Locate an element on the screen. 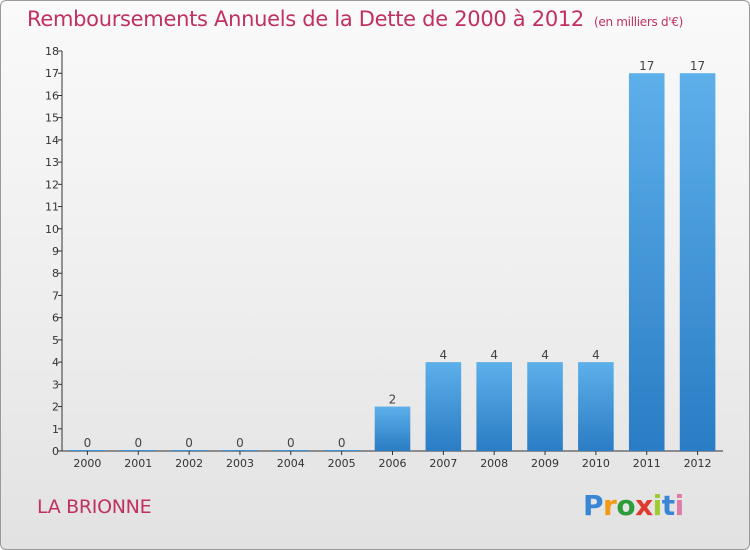 This screenshot has height=550, width=750. x-tick-label: 2008 is located at coordinates (494, 463).